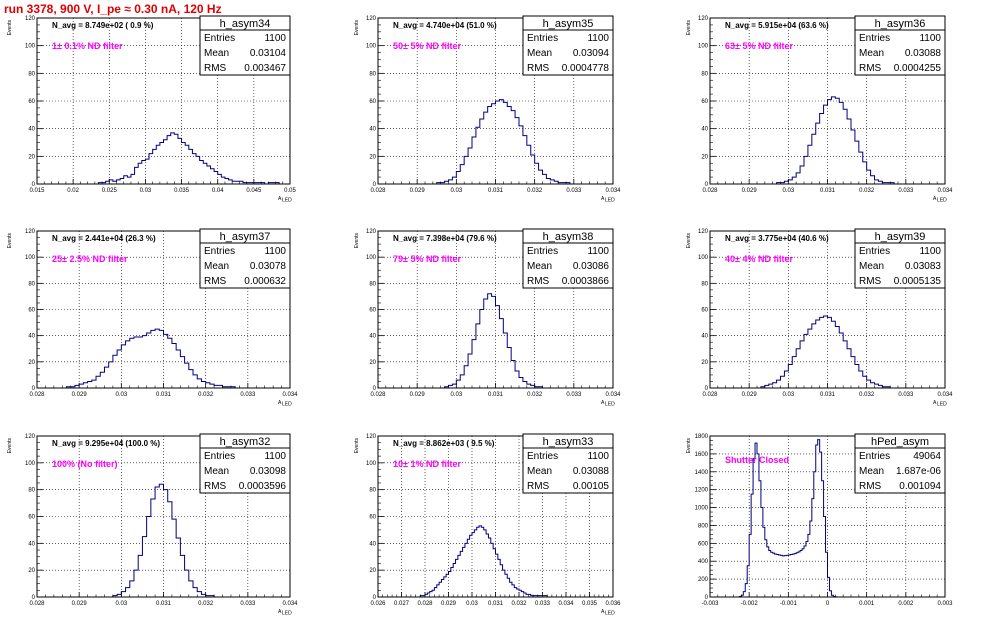  I want to click on x-tick-label: -0.003, so click(710, 604).